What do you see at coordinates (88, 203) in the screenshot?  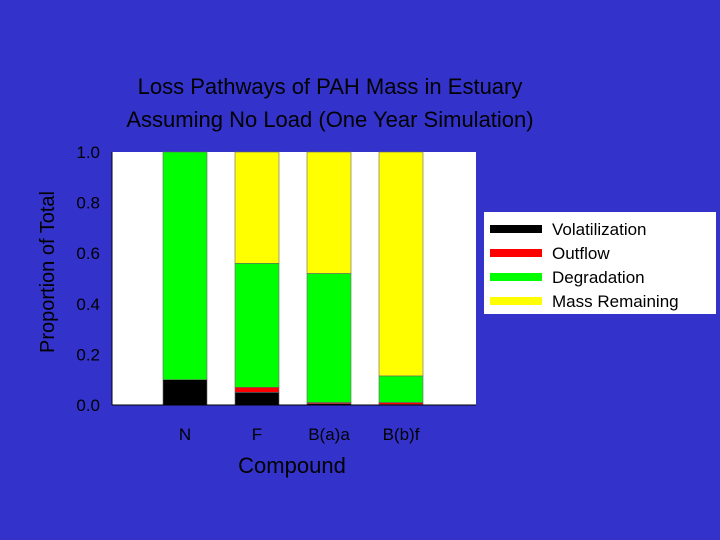 I see `y-tick-label: 0.8` at bounding box center [88, 203].